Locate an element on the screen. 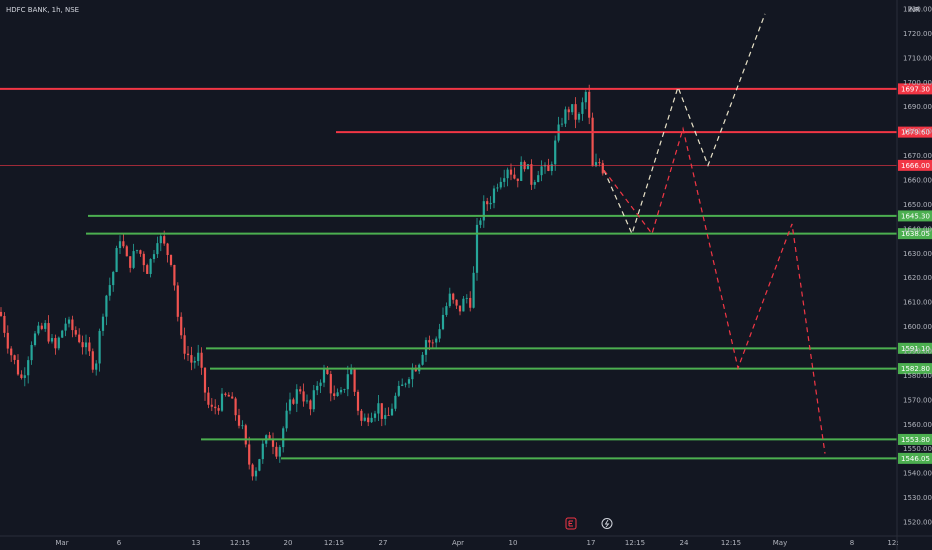 Image resolution: width=932 pixels, height=550 pixels. svg-text: 1666.00 is located at coordinates (915, 166).